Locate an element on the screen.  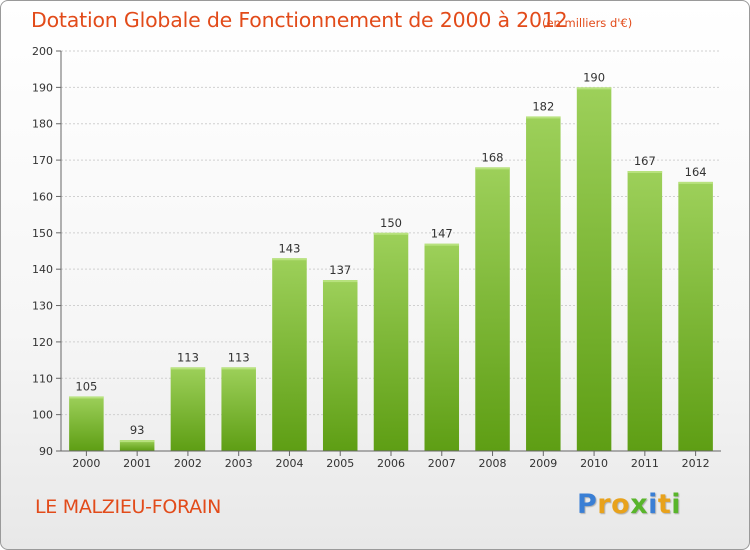
value-label: 147 is located at coordinates (442, 234).